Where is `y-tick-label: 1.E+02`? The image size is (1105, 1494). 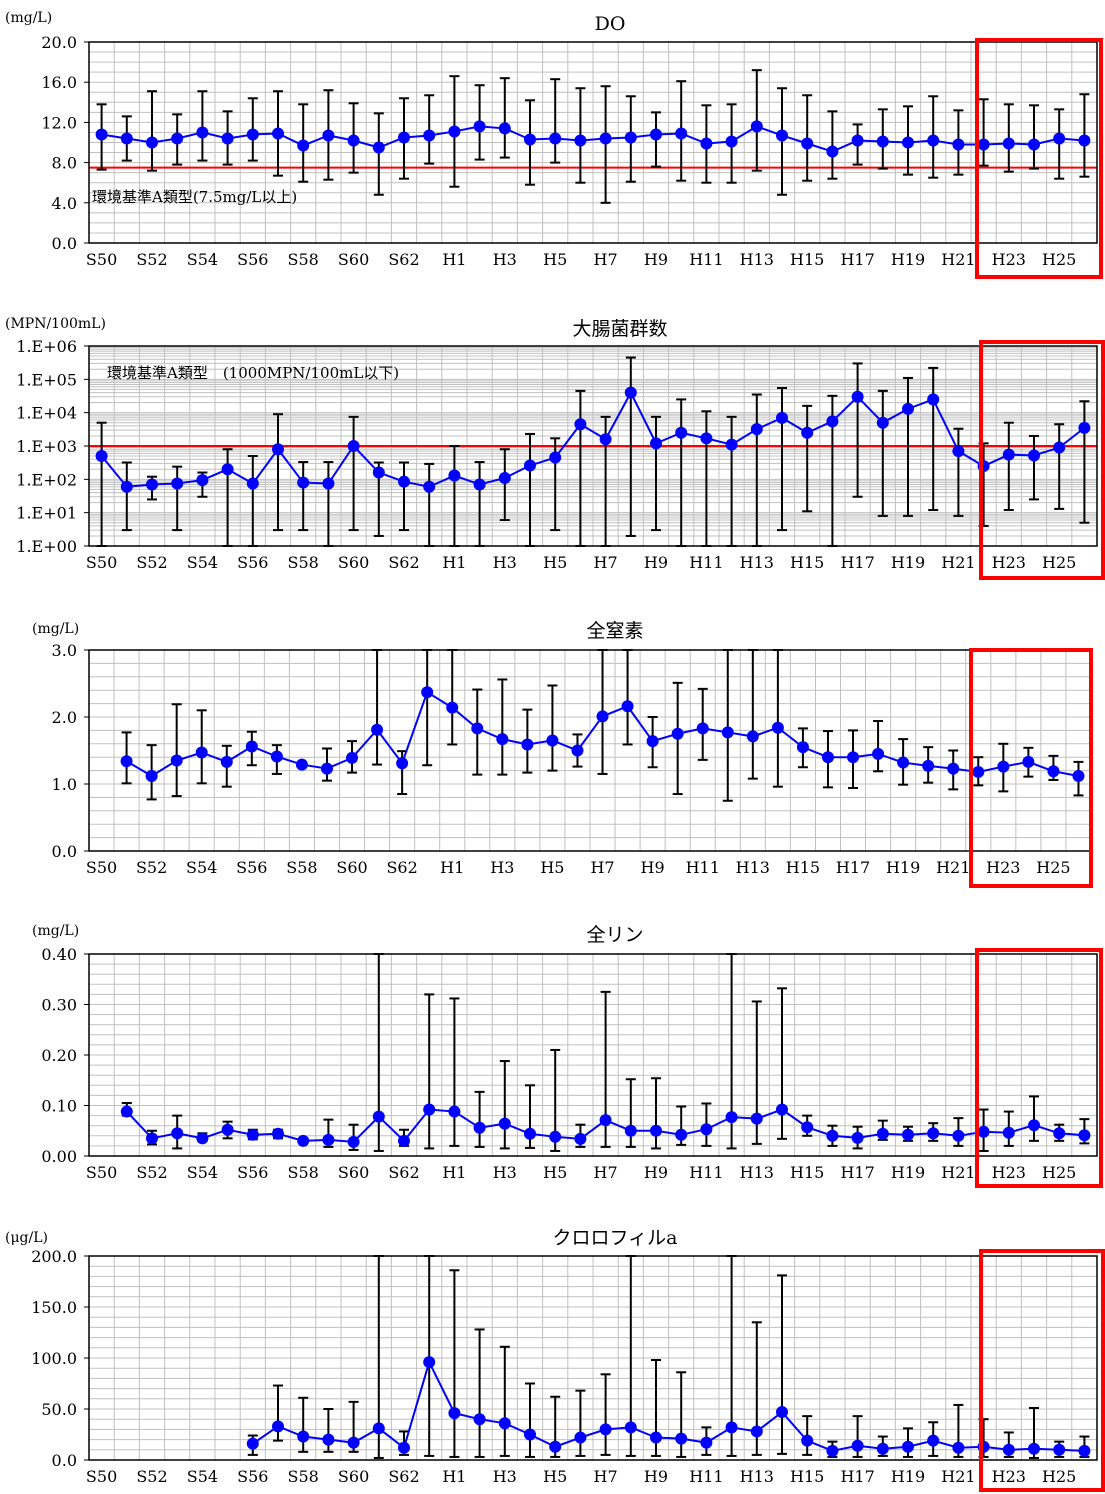
y-tick-label: 1.E+02 is located at coordinates (46, 479).